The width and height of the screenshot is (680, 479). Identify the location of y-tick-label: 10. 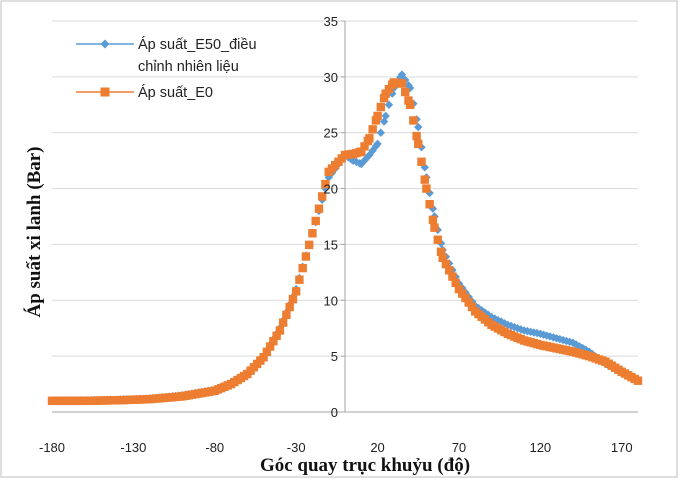
(331, 300).